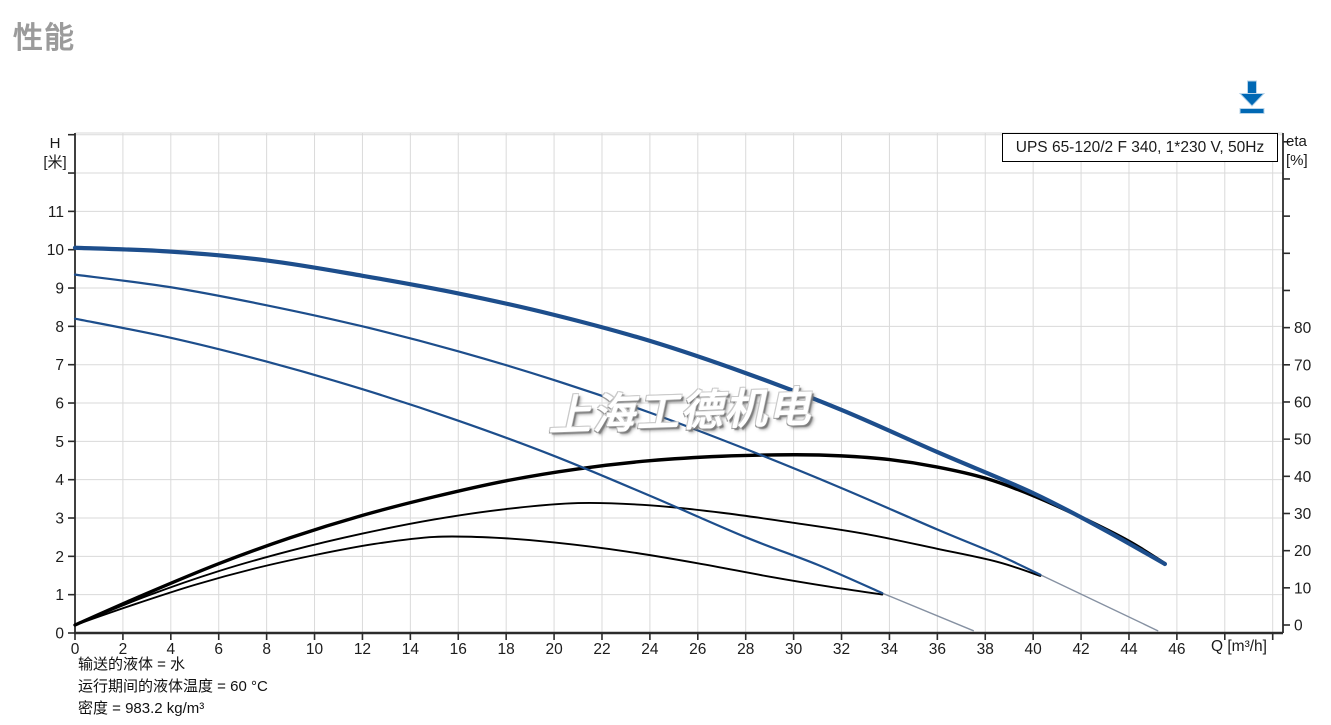 The width and height of the screenshot is (1331, 725). I want to click on y-right-tick-label: 80, so click(1303, 328).